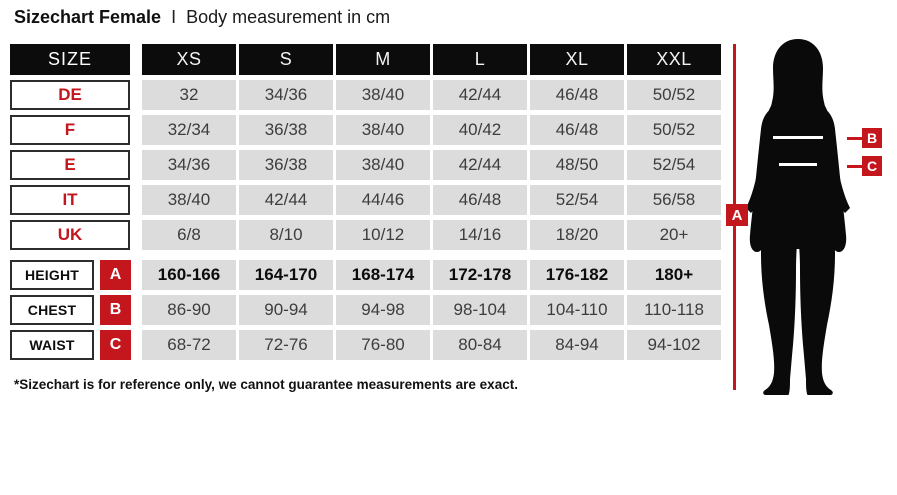  What do you see at coordinates (115, 310) in the screenshot?
I see `marker-b-cell: B` at bounding box center [115, 310].